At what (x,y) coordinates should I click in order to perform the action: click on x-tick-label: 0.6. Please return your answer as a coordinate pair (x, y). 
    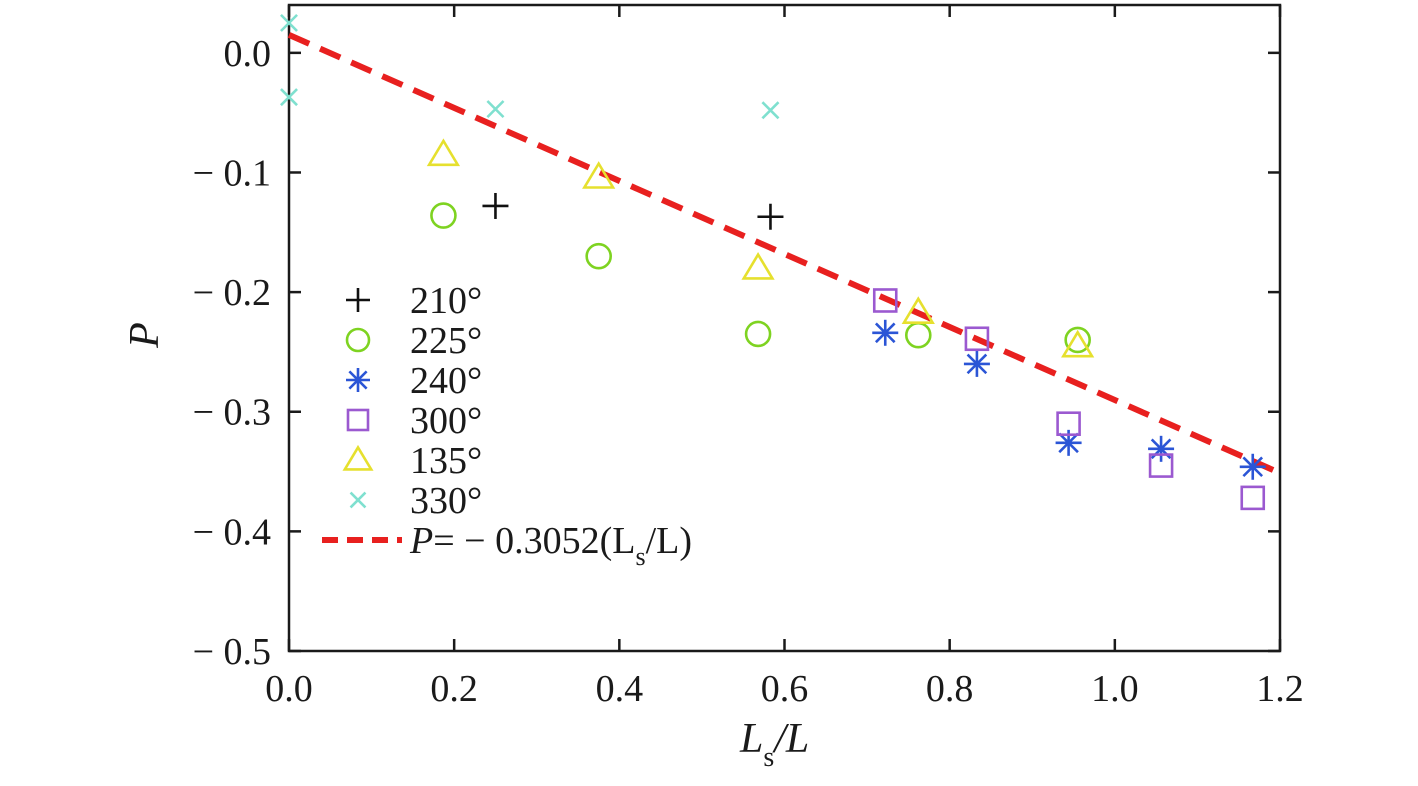
    Looking at the image, I should click on (785, 689).